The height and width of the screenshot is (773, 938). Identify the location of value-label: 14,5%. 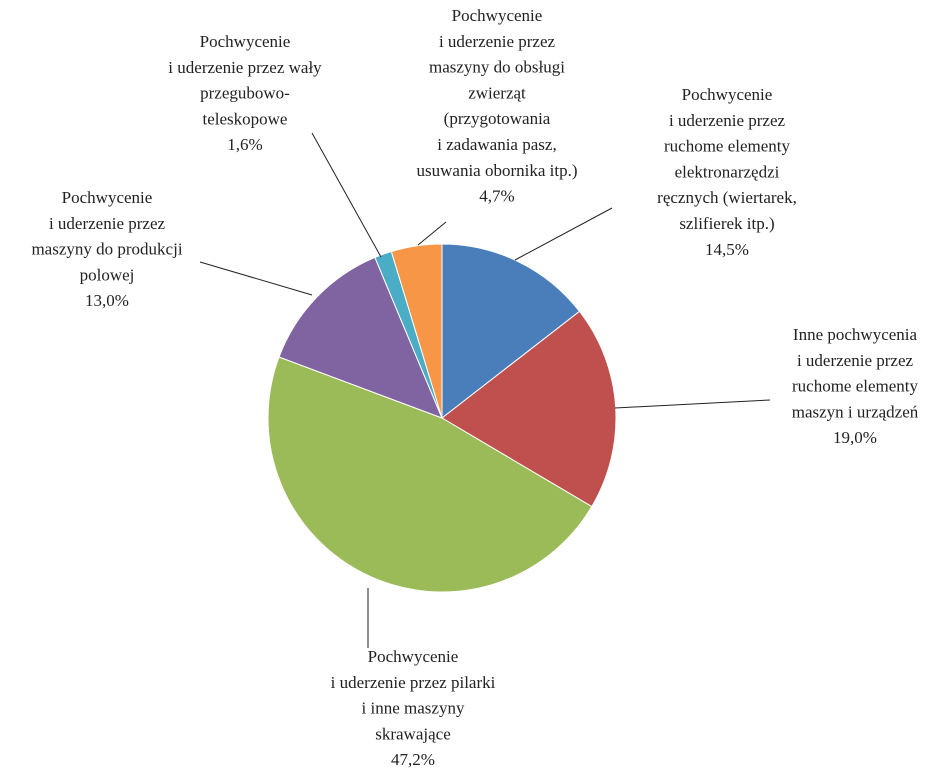
(727, 249).